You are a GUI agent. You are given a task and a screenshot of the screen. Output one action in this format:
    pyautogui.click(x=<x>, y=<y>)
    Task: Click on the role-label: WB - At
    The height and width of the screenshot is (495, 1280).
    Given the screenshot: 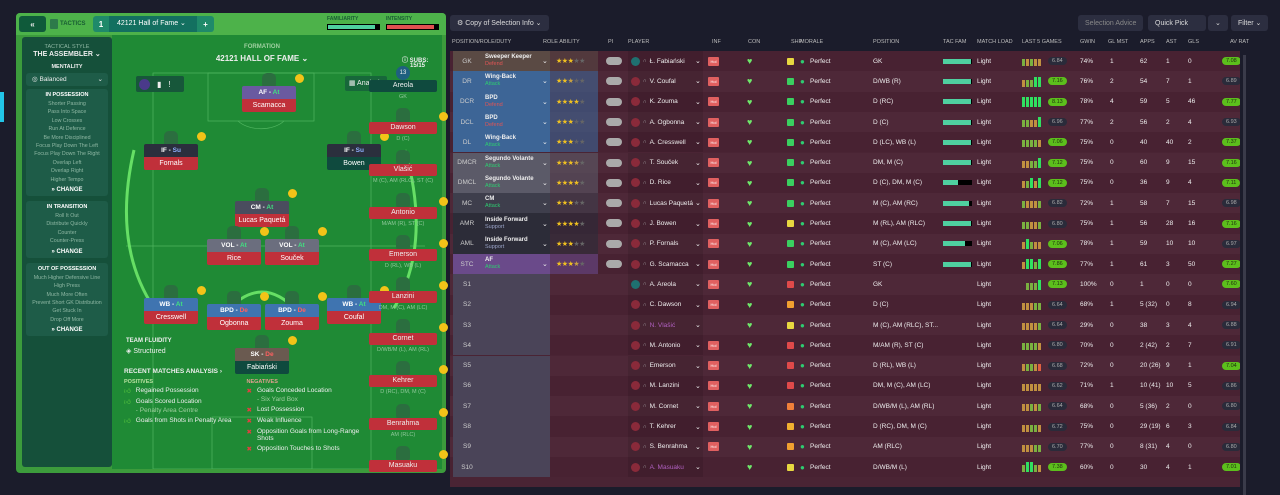 What is the action you would take?
    pyautogui.click(x=171, y=304)
    